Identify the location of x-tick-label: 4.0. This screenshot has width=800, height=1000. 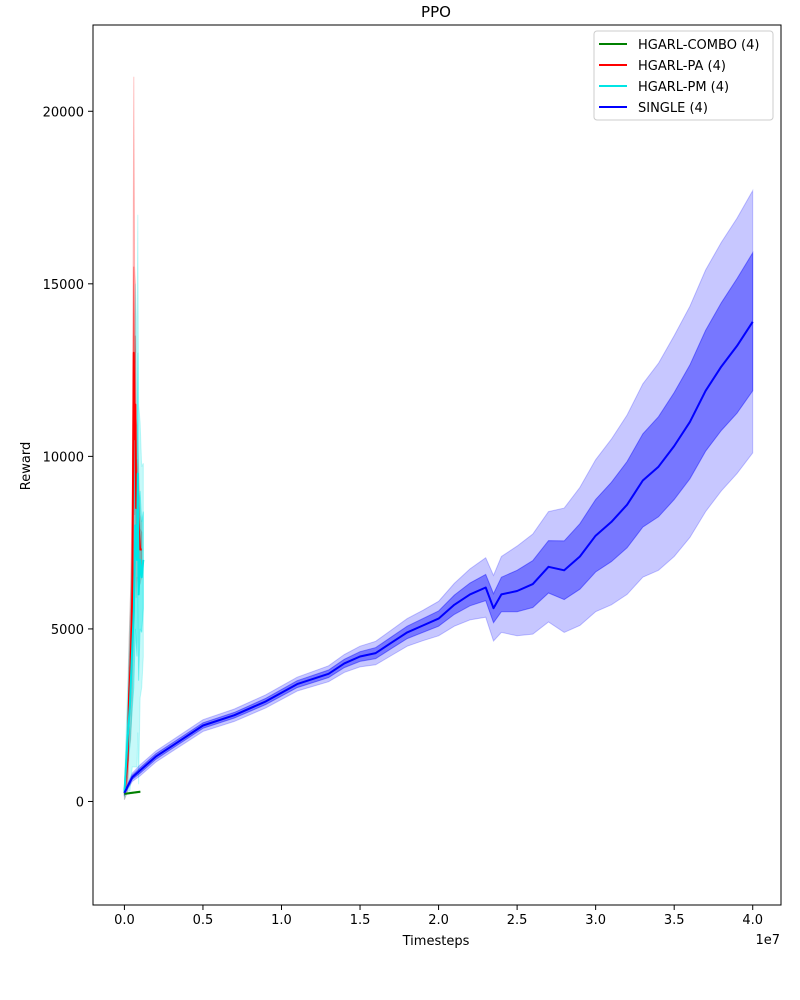
(752, 920).